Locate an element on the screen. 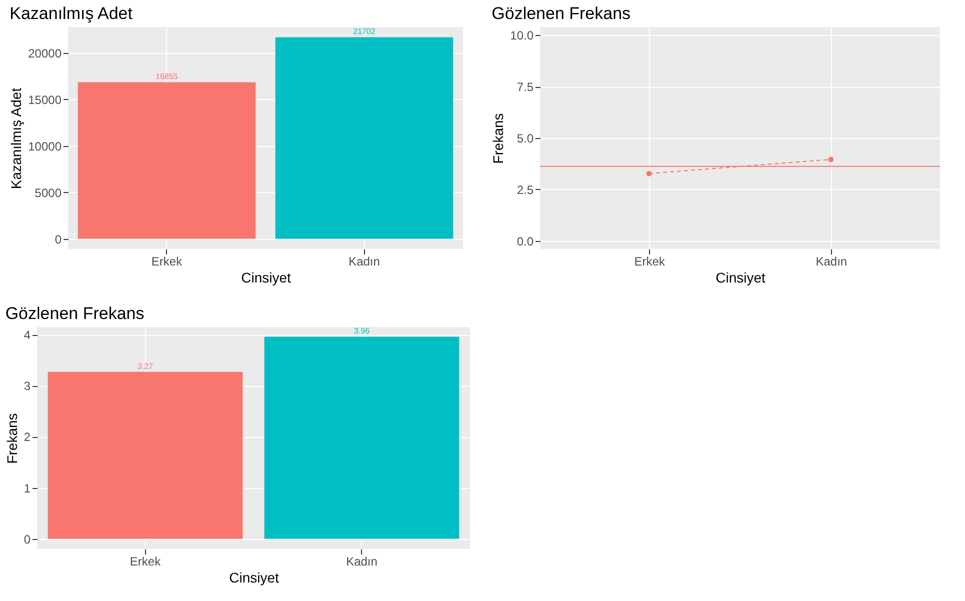 This screenshot has width=965, height=601. data-label: 3.27 is located at coordinates (145, 366).